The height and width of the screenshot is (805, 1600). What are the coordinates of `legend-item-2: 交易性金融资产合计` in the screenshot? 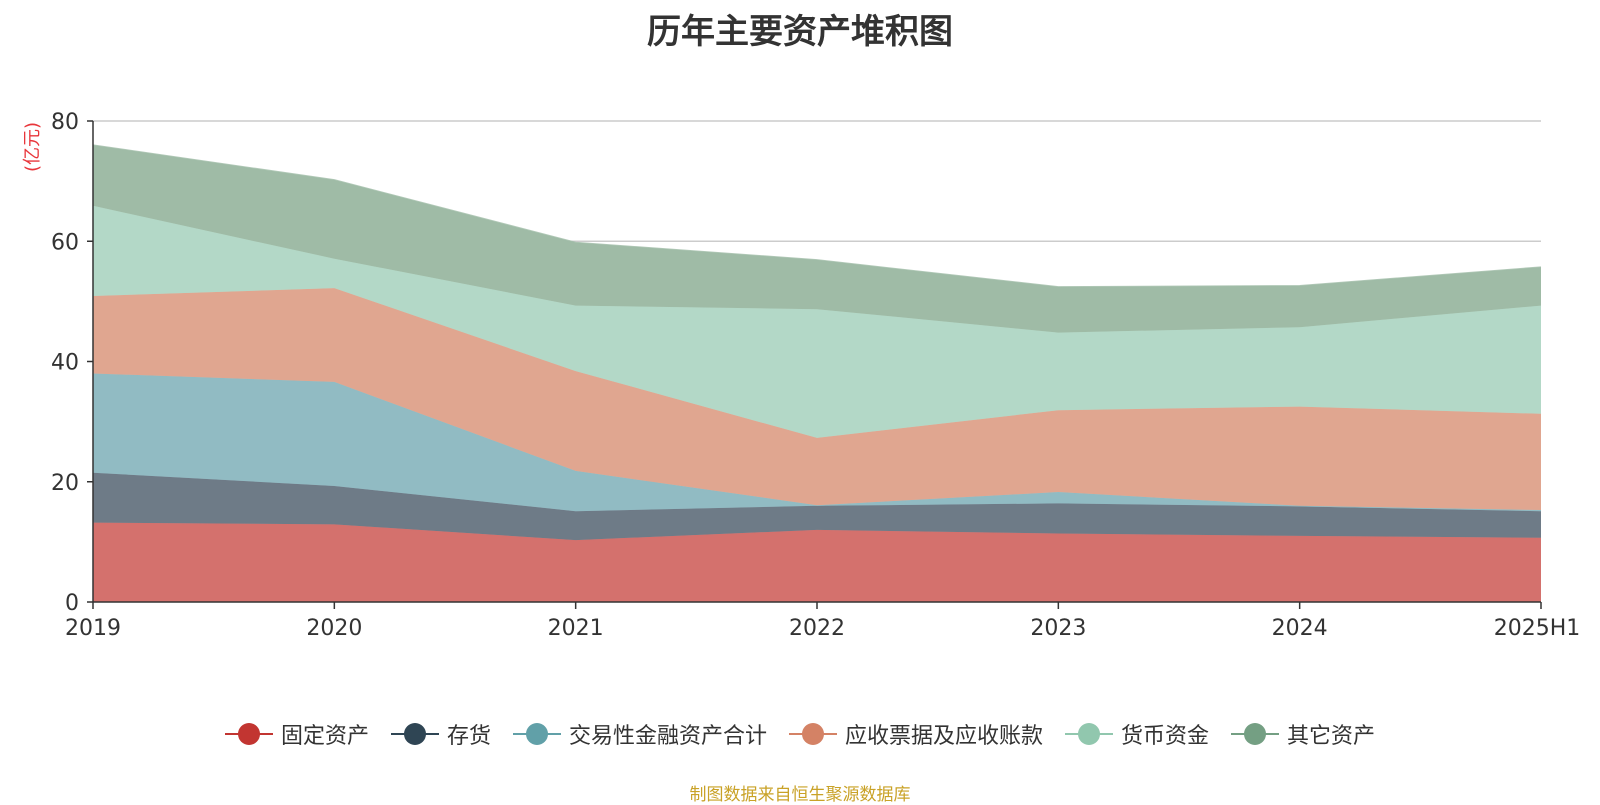 It's located at (639, 734).